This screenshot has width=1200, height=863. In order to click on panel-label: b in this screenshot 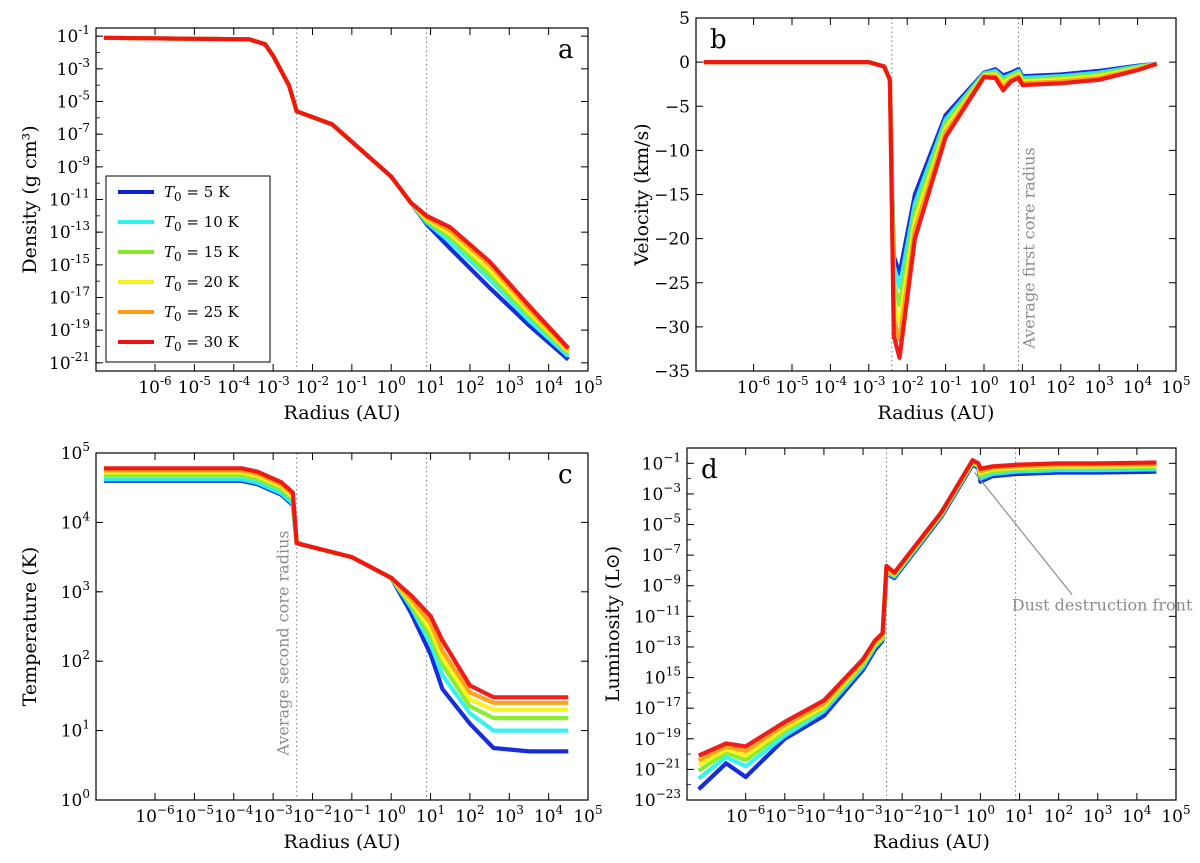, I will do `click(718, 40)`.